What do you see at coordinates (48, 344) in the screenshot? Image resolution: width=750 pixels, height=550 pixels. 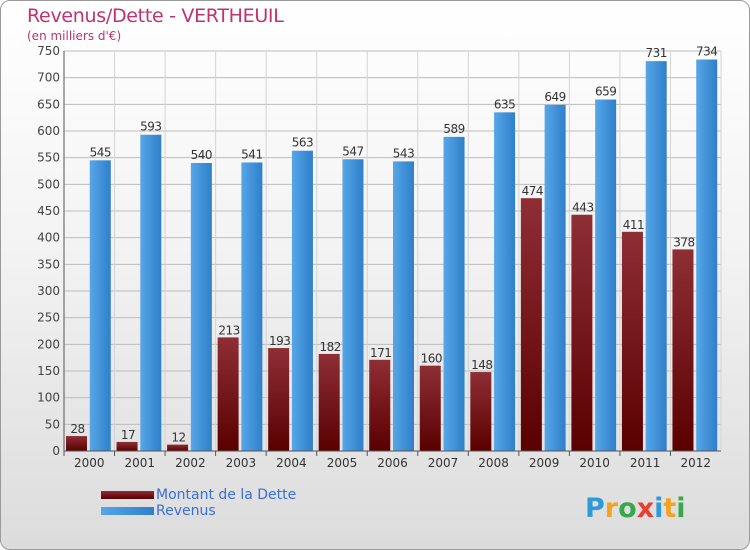 I see `y-tick-label: 200` at bounding box center [48, 344].